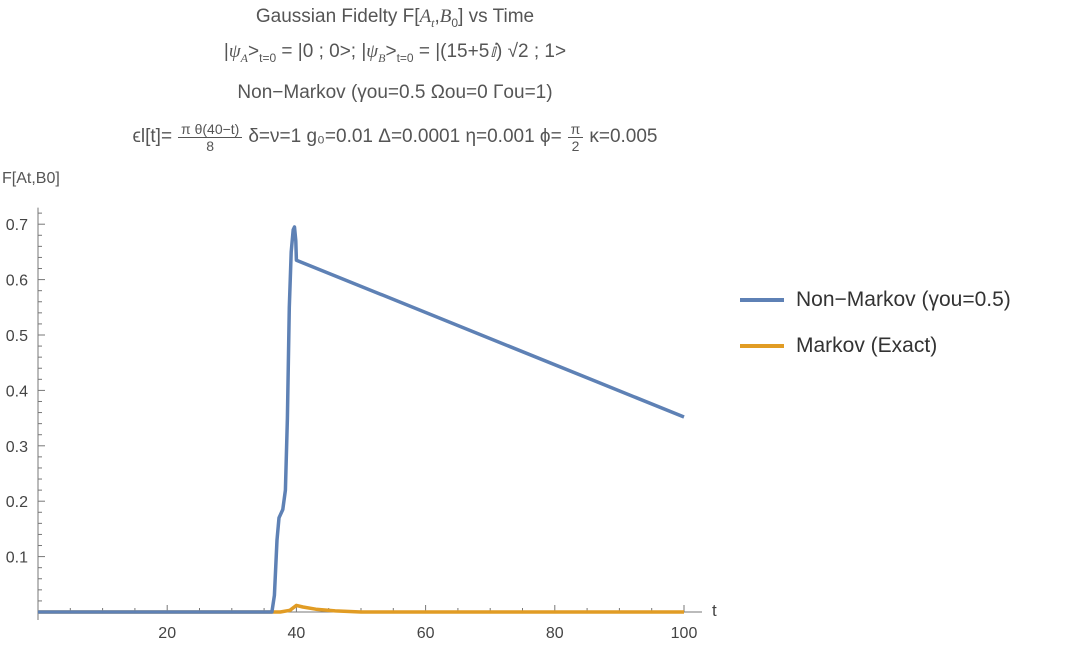 The height and width of the screenshot is (648, 1066). Describe the element at coordinates (17, 391) in the screenshot. I see `y-tick-label: 0.4` at that location.